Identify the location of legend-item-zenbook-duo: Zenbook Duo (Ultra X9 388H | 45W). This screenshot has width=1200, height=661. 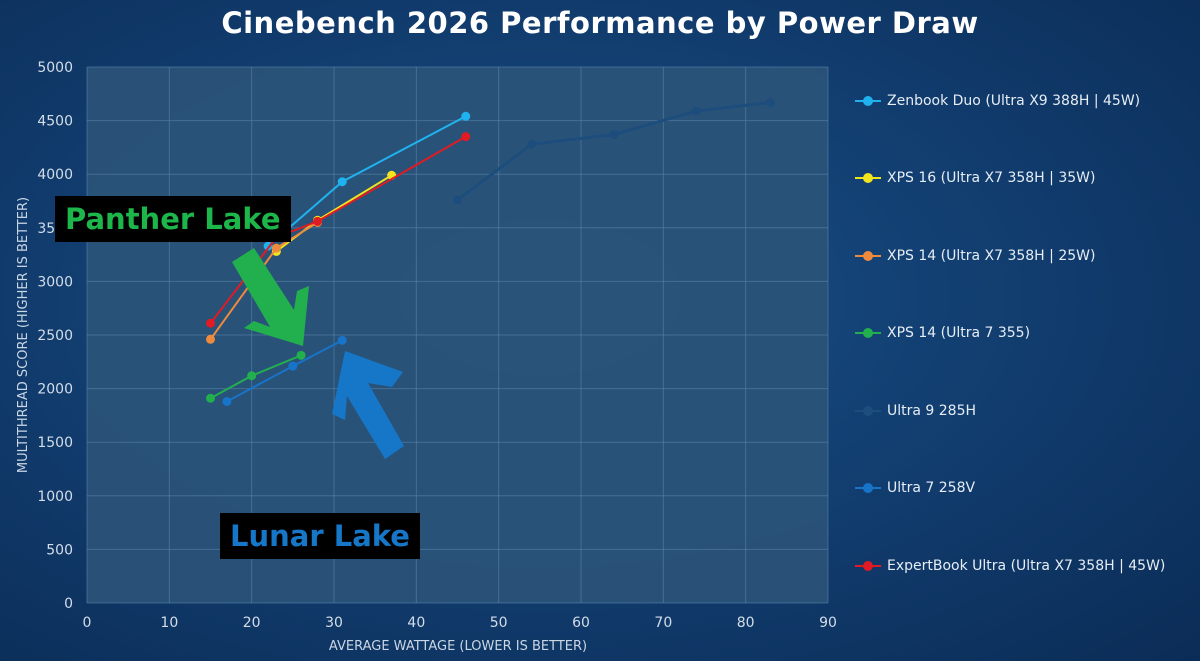
(997, 101).